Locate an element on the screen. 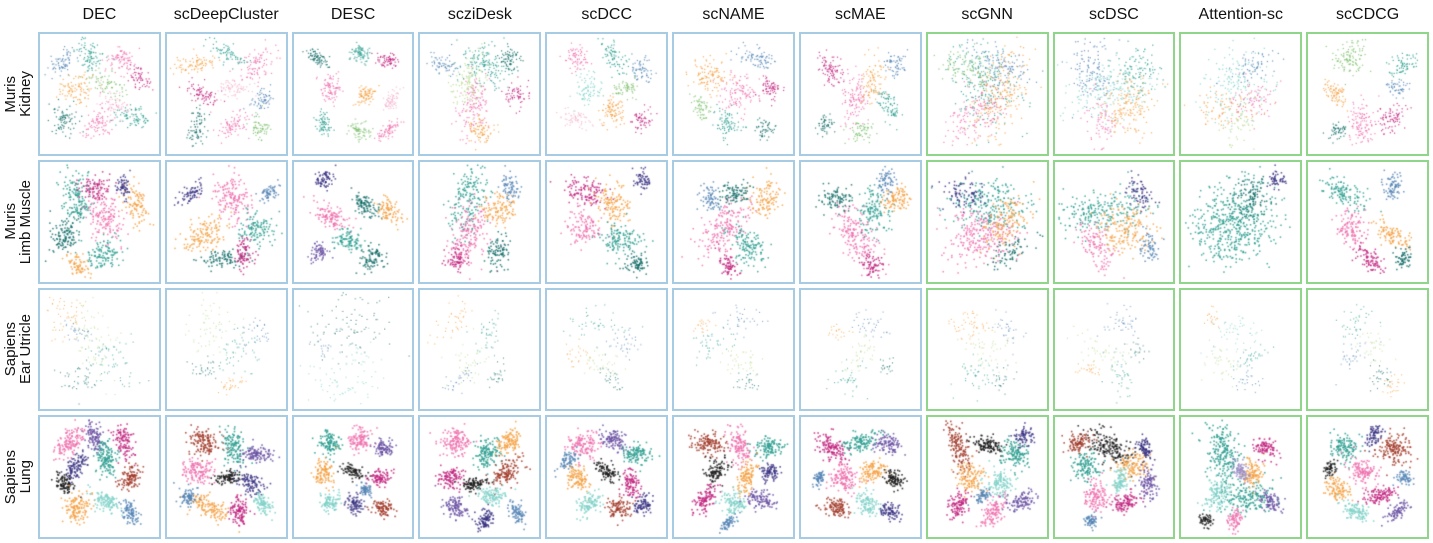 The width and height of the screenshot is (1433, 543). scatter-panel-scdsc-ear-utricle is located at coordinates (1114, 349).